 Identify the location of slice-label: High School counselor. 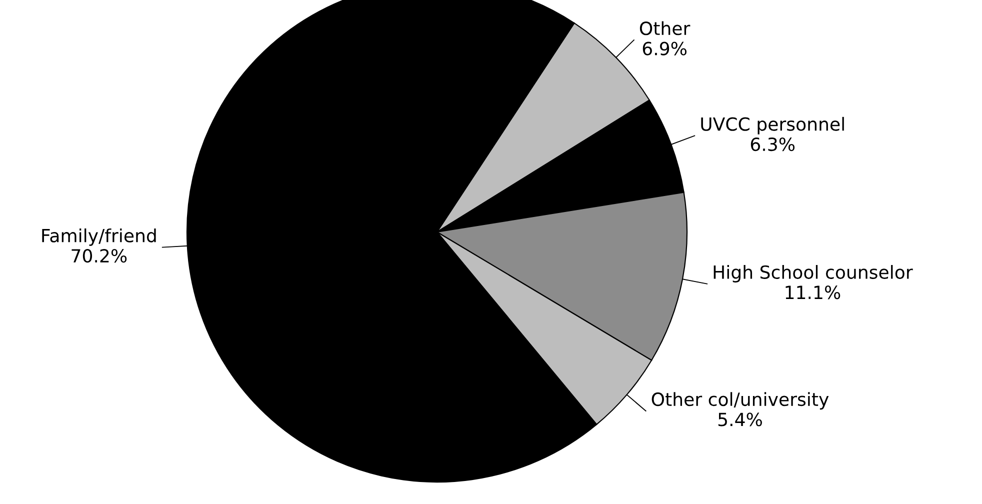
(813, 273).